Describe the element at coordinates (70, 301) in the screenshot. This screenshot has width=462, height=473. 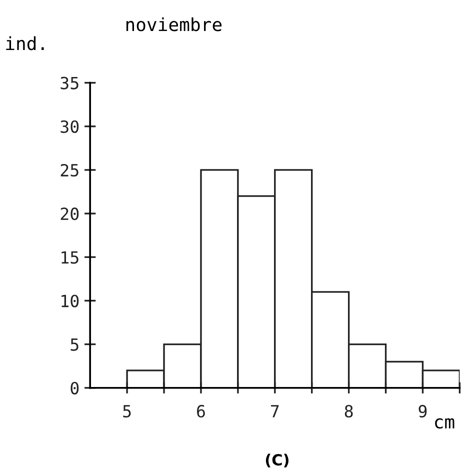
I see `y-tick-label: 10` at that location.